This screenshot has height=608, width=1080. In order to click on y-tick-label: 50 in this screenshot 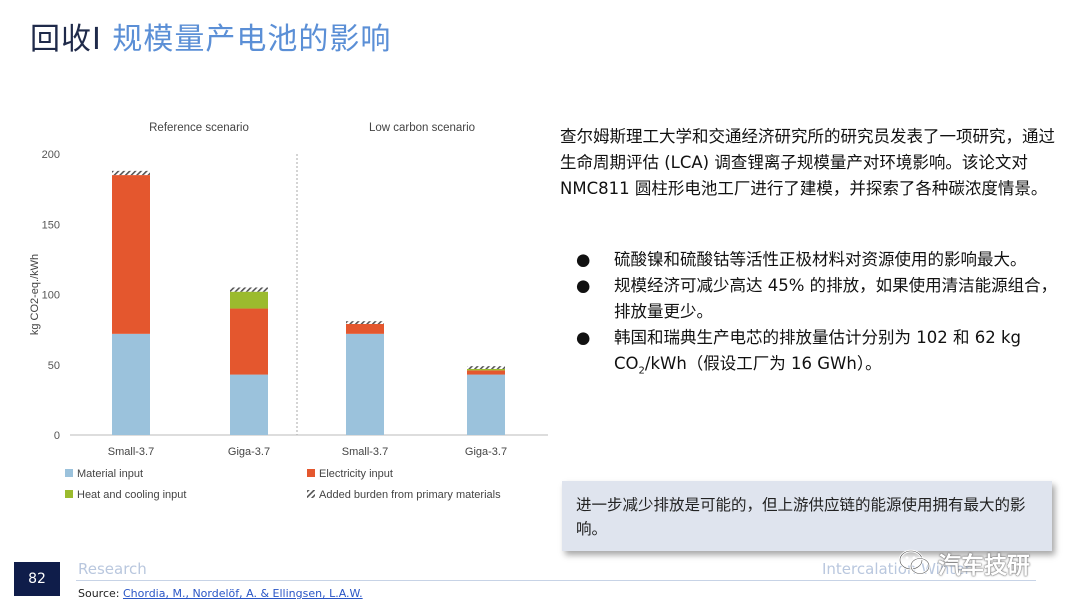, I will do `click(54, 366)`.